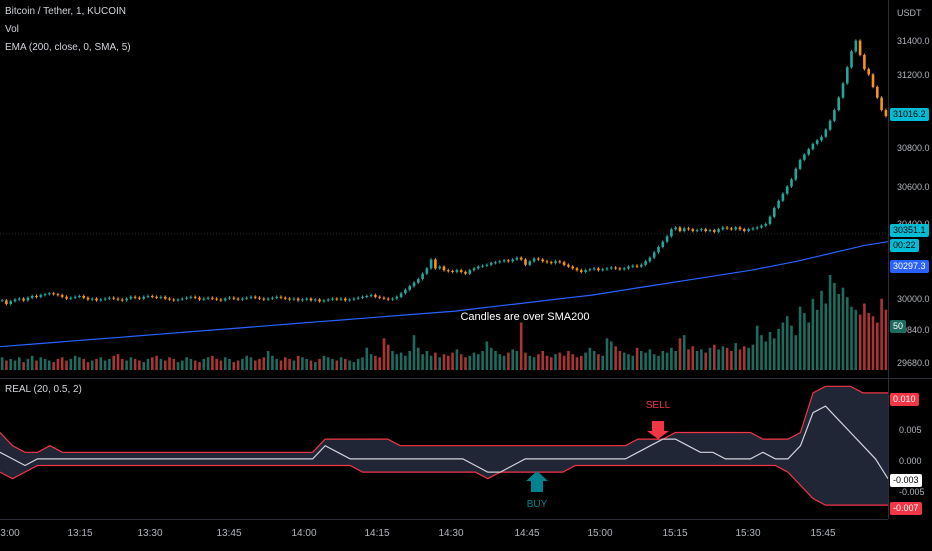 The width and height of the screenshot is (932, 551). Describe the element at coordinates (43, 389) in the screenshot. I see `oscillator-legend: REAL (20, 0.5, 2)` at that location.